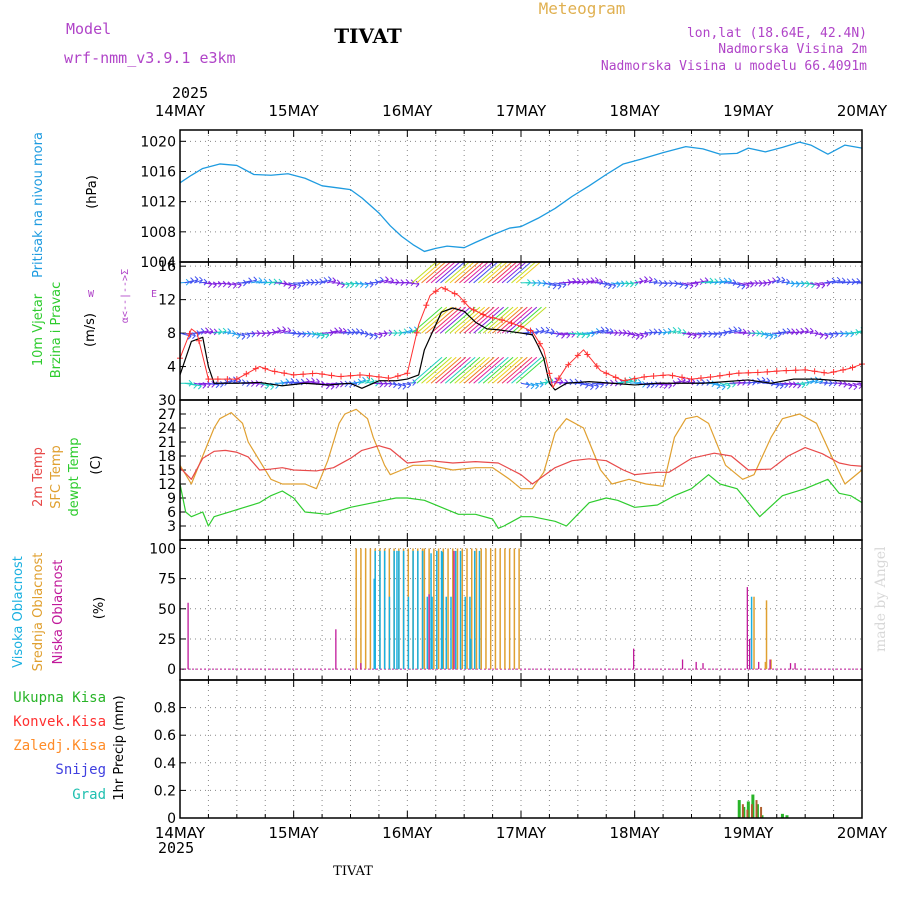 Image resolution: width=900 pixels, height=900 pixels. Describe the element at coordinates (167, 610) in the screenshot. I see `clouds-ytick-label: 50` at that location.